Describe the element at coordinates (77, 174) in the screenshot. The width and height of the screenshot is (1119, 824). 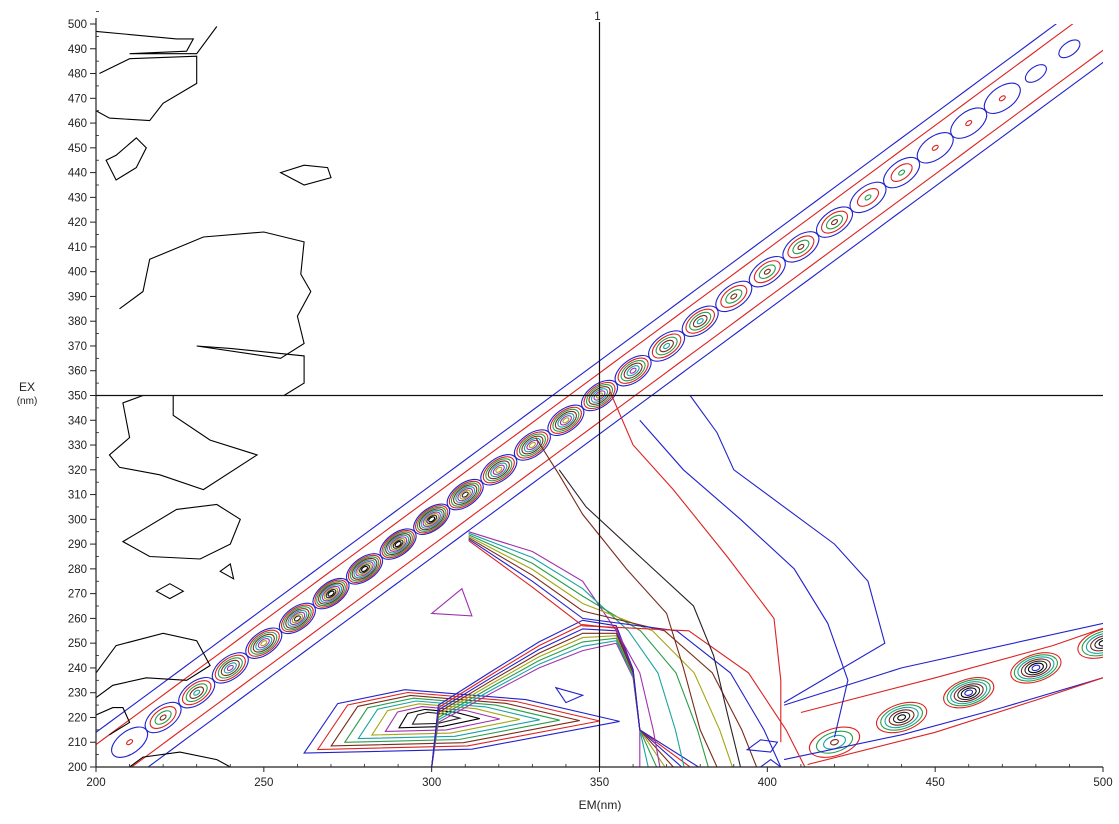
I see `y-tick-label: 440` at that location.